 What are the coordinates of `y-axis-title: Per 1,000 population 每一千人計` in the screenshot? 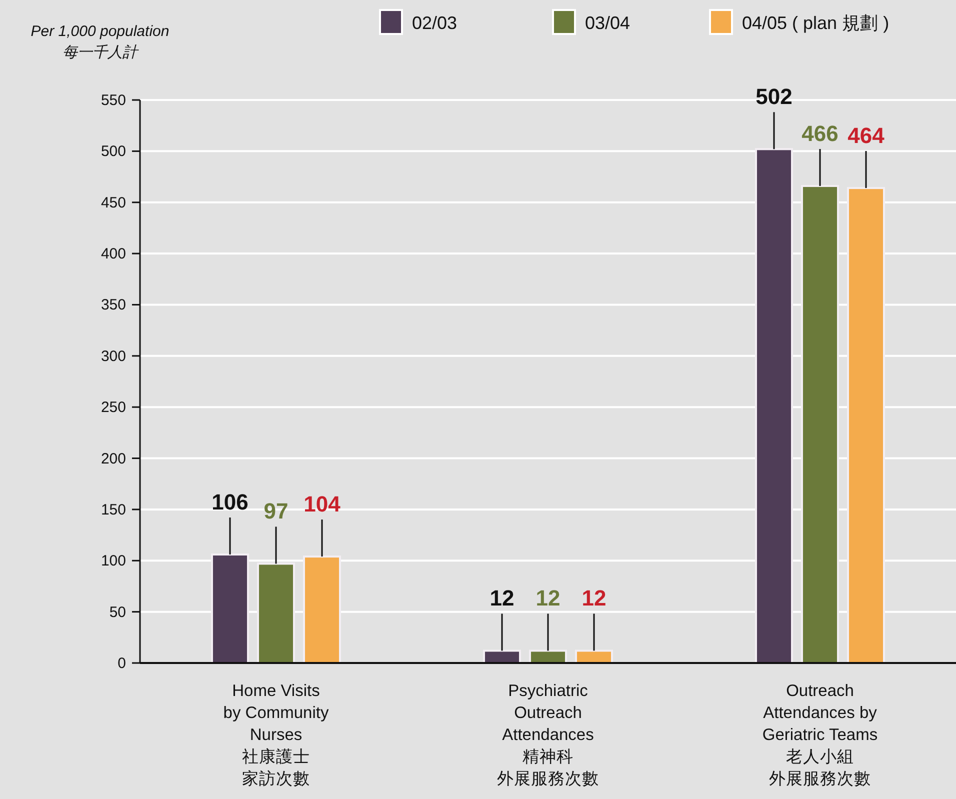 It's located at (100, 42).